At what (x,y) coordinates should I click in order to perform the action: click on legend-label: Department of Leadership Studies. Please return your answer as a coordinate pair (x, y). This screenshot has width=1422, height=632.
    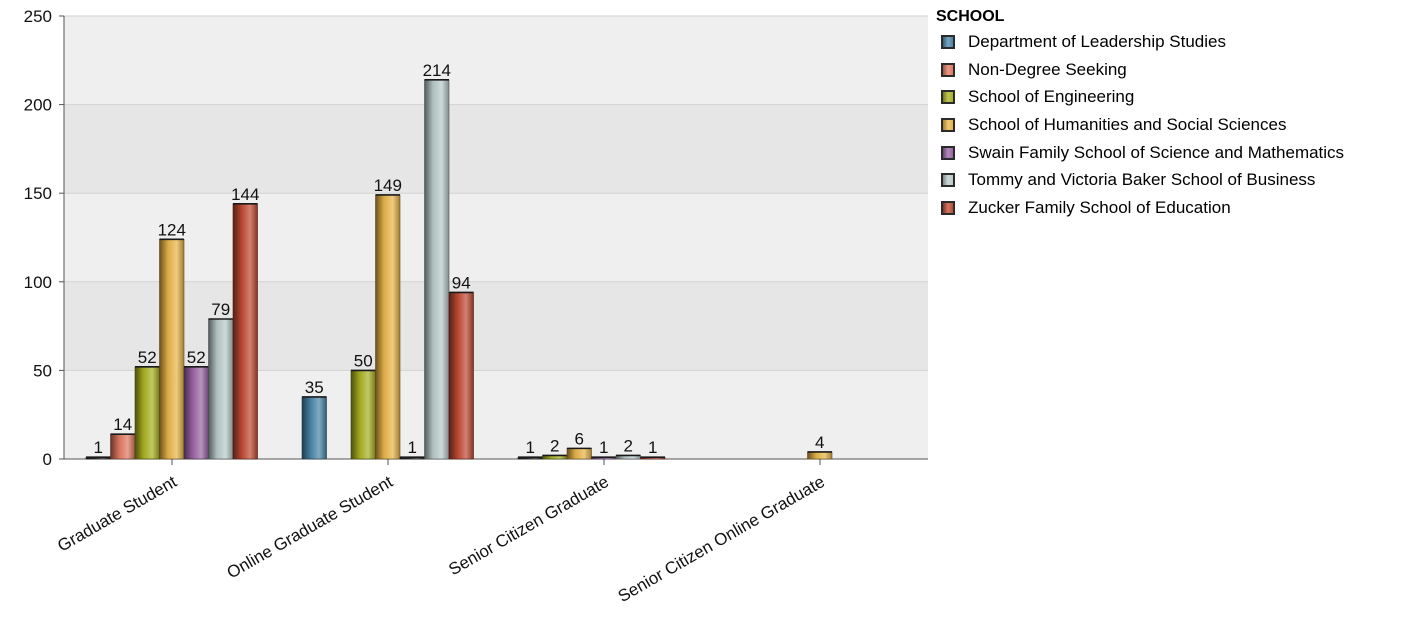
    Looking at the image, I should click on (1097, 41).